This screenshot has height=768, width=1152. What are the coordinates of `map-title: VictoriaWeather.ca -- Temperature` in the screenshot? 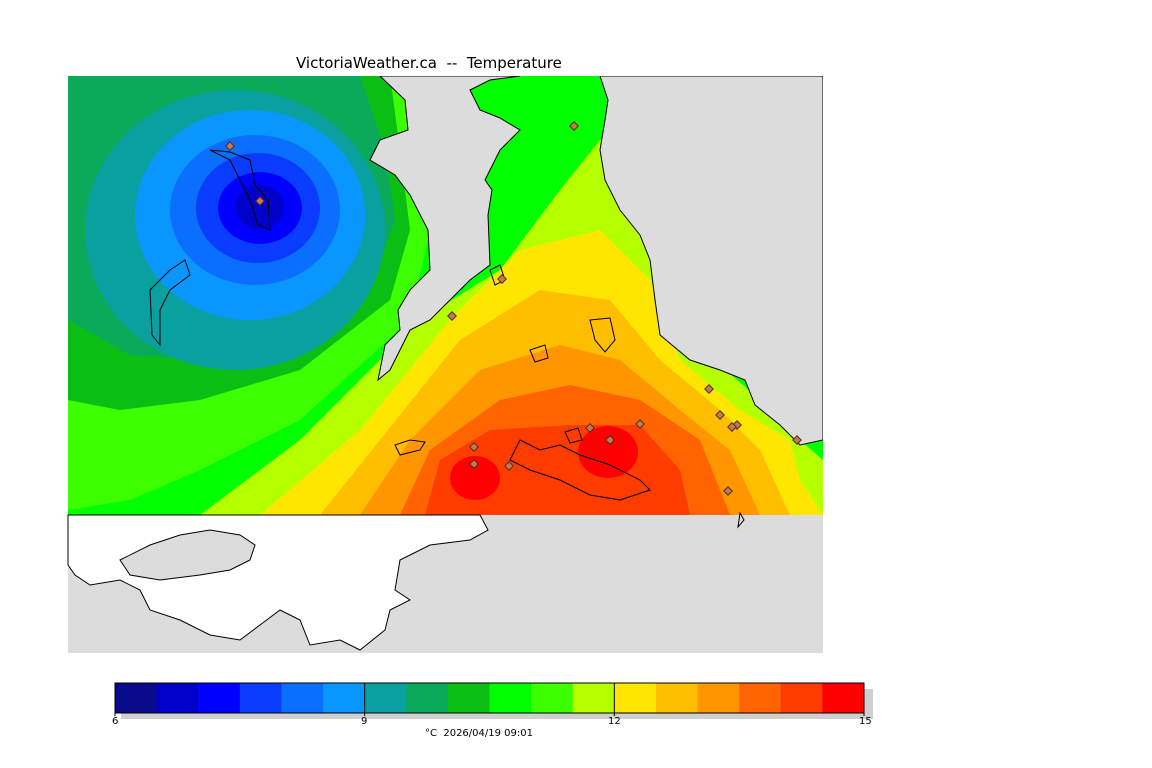 It's located at (429, 63).